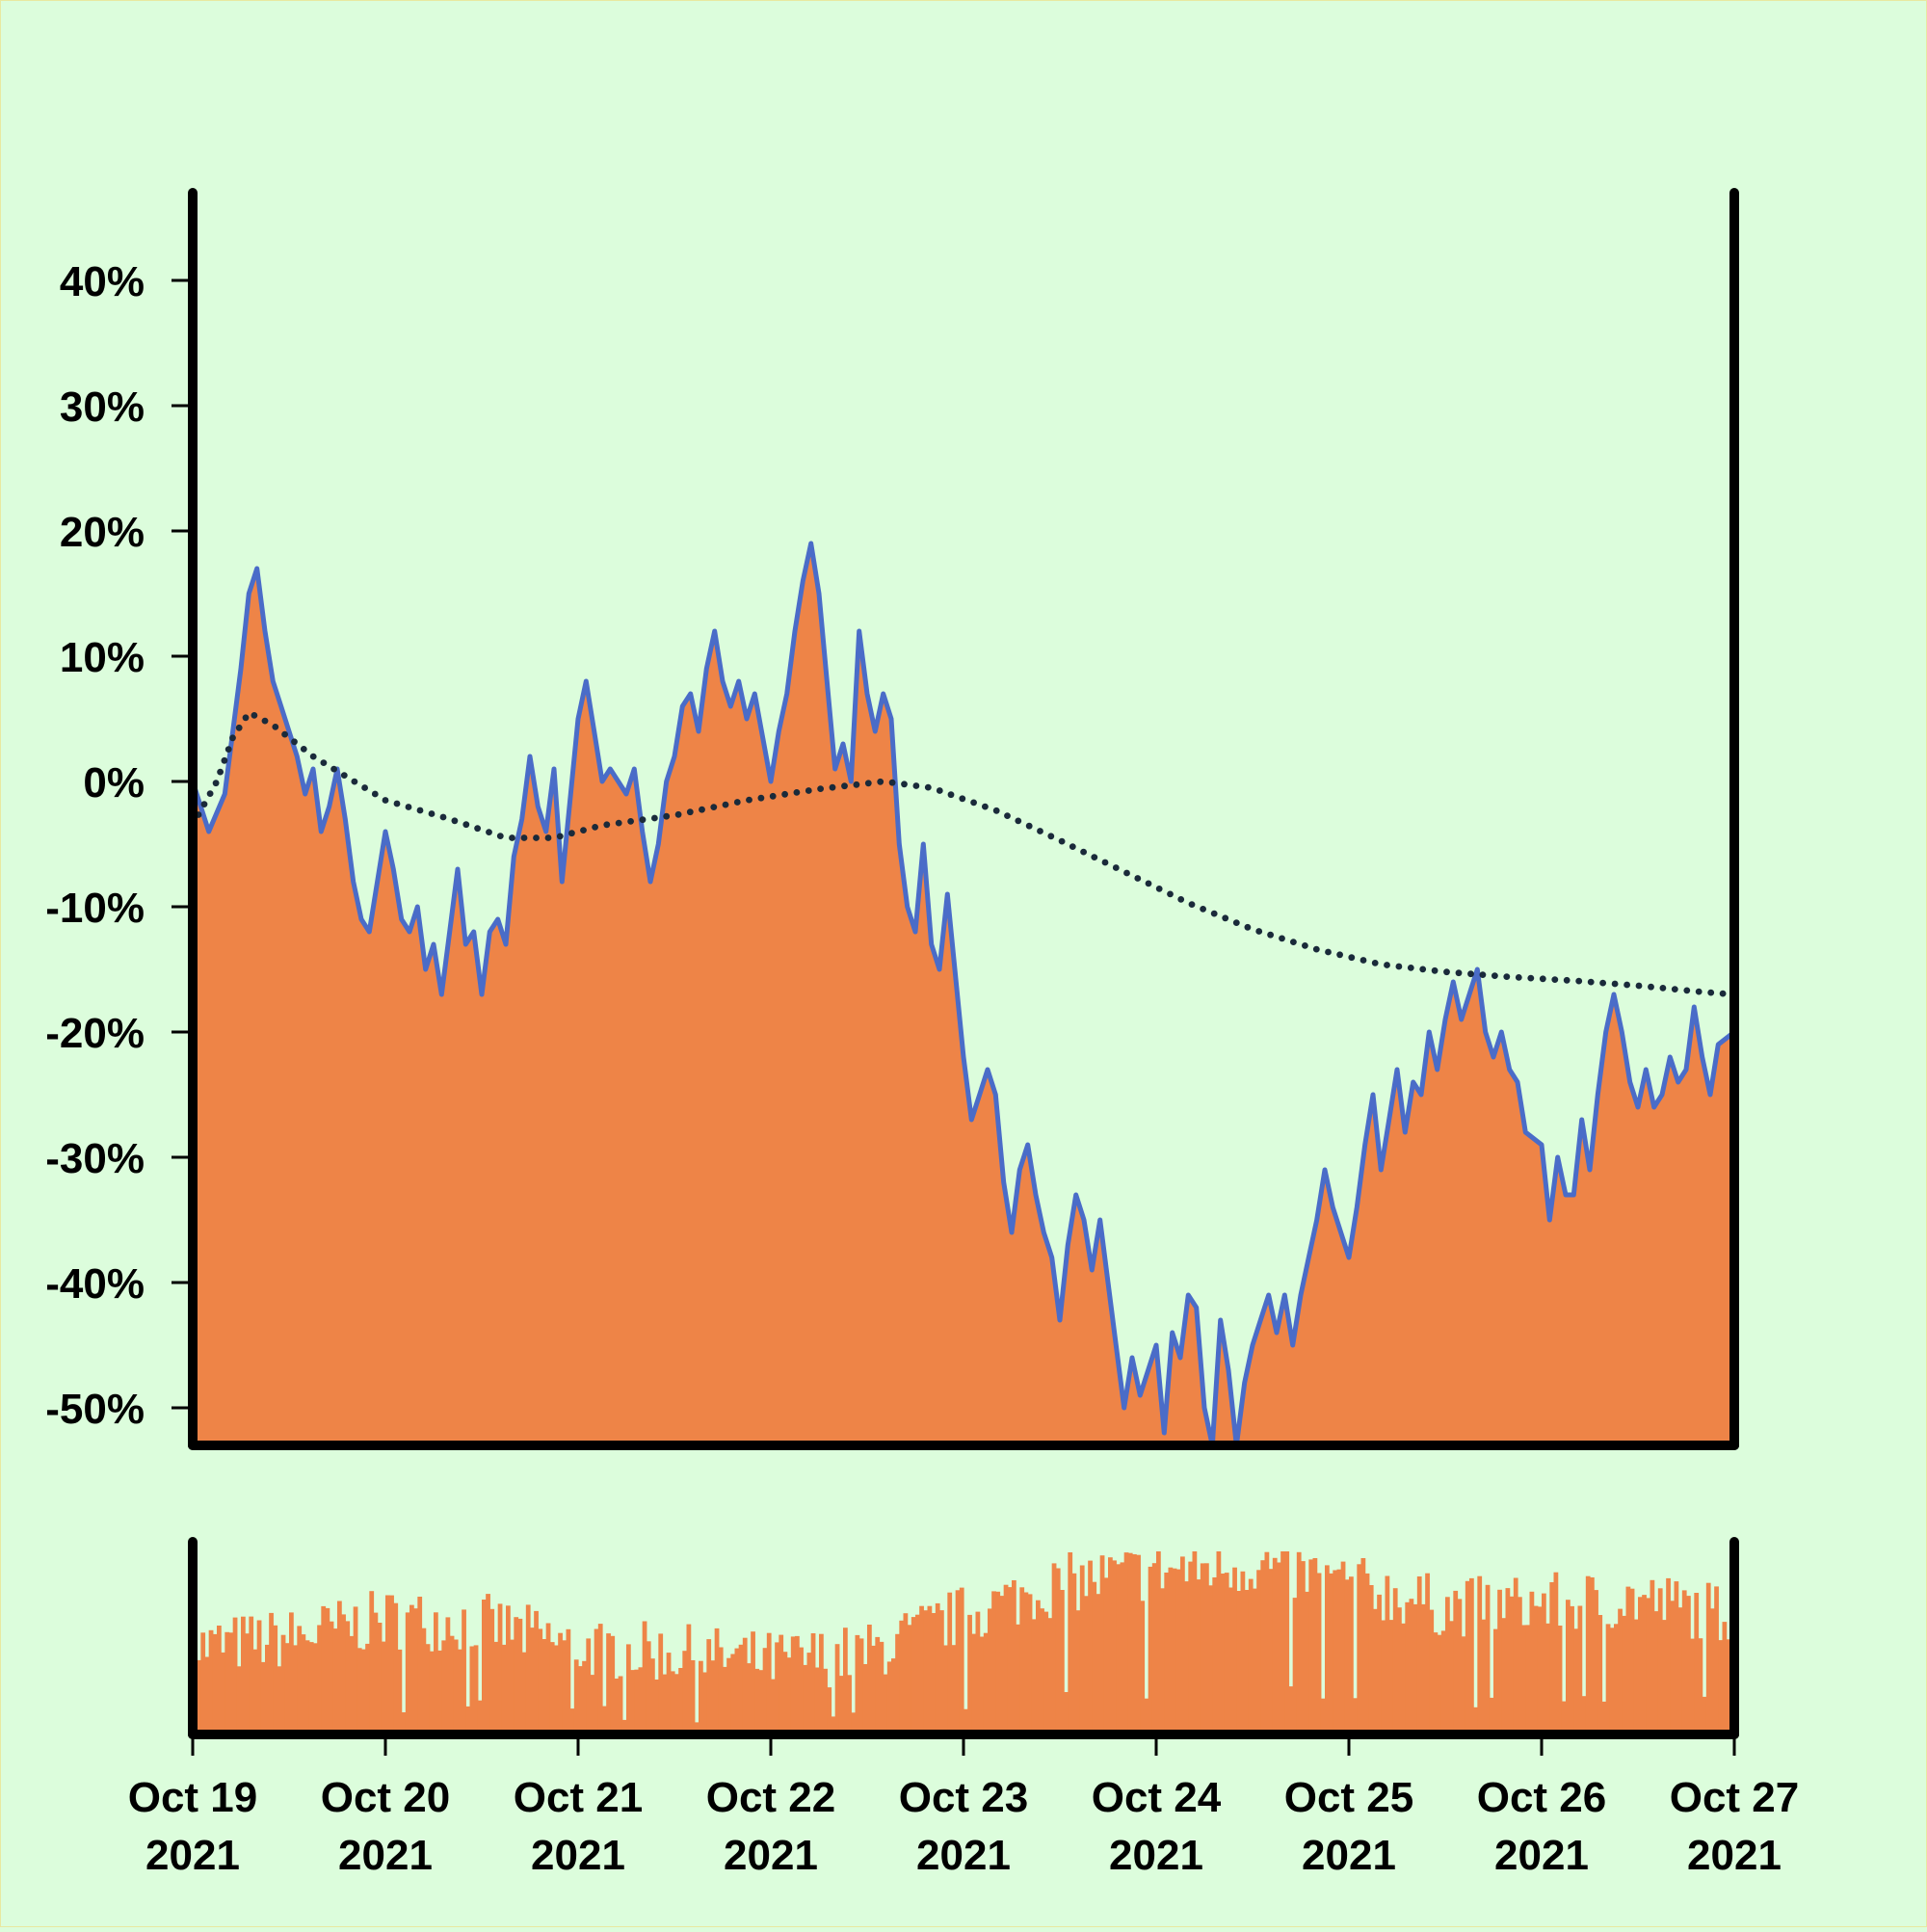 This screenshot has width=1927, height=1932. I want to click on moving-average-dots, so click(958, 854).